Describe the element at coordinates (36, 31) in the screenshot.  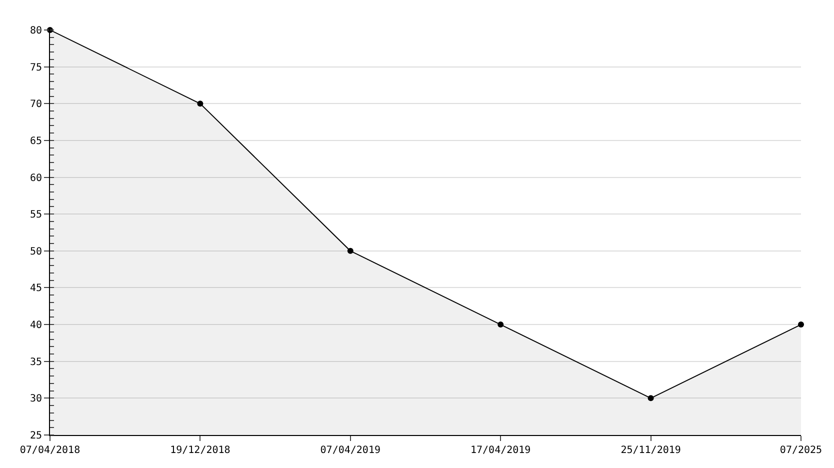
I see `y-tick-label: 80` at that location.